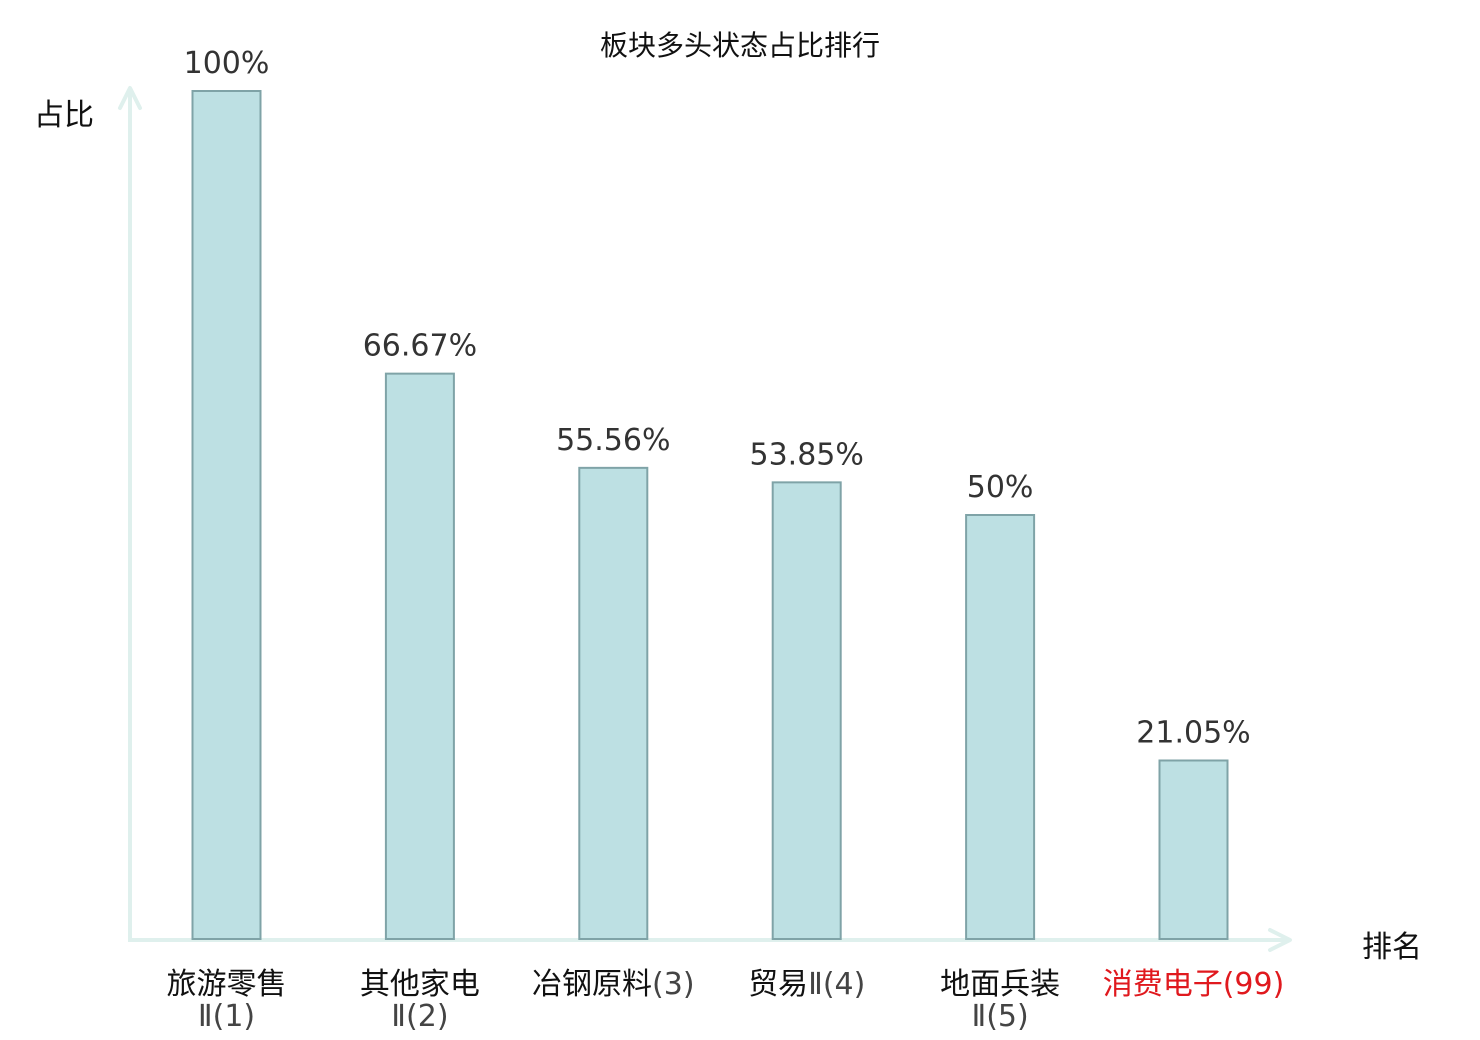 The width and height of the screenshot is (1480, 1040). What do you see at coordinates (1000, 984) in the screenshot?
I see `tick-label: 地面兵装` at bounding box center [1000, 984].